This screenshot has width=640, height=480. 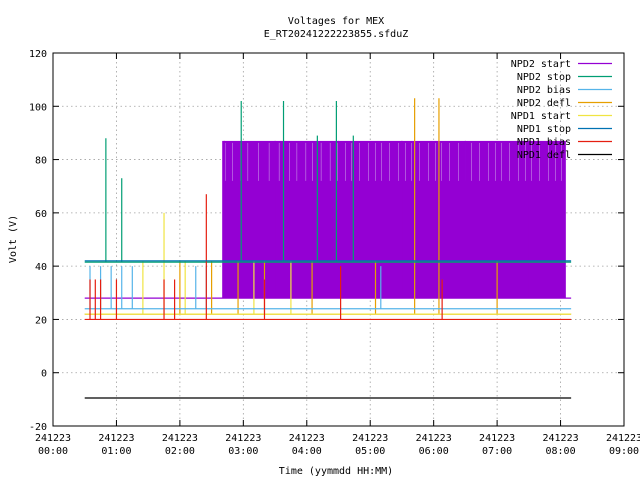 I want to click on legend-label: NPD2 stop, so click(x=544, y=77).